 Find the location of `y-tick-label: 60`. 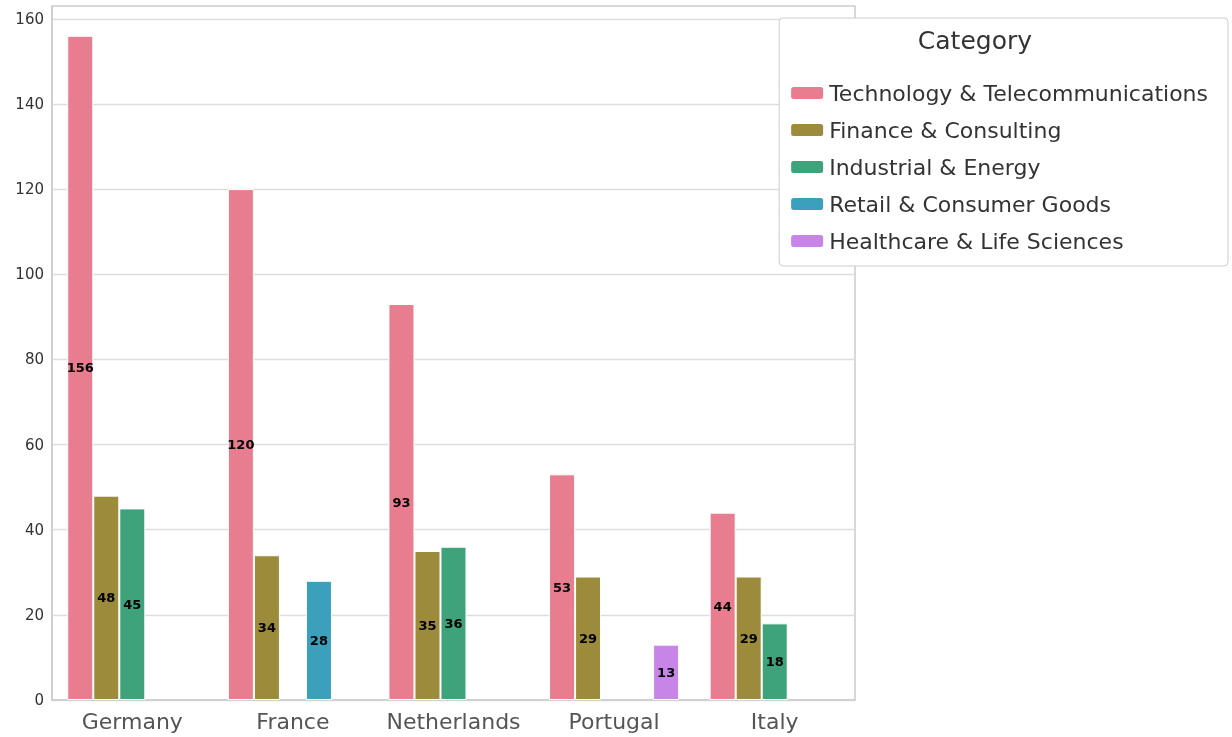

y-tick-label: 60 is located at coordinates (34, 444).